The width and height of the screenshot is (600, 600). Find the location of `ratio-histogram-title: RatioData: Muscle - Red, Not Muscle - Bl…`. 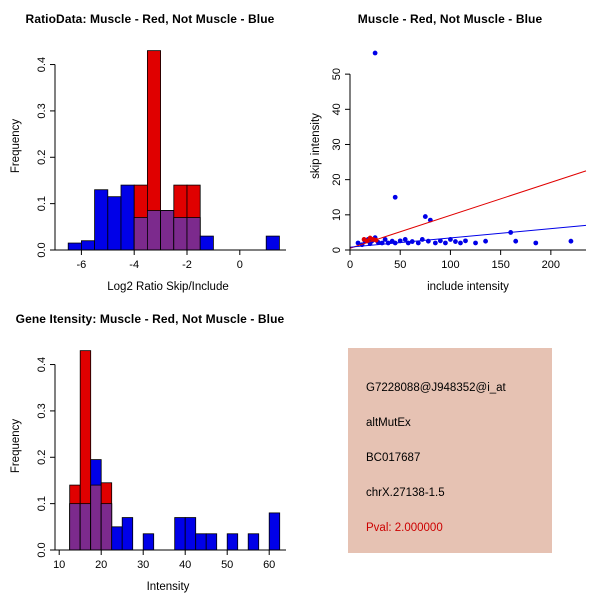

ratio-histogram-title: RatioData: Muscle - Red, Not Muscle - Bl… is located at coordinates (150, 19).